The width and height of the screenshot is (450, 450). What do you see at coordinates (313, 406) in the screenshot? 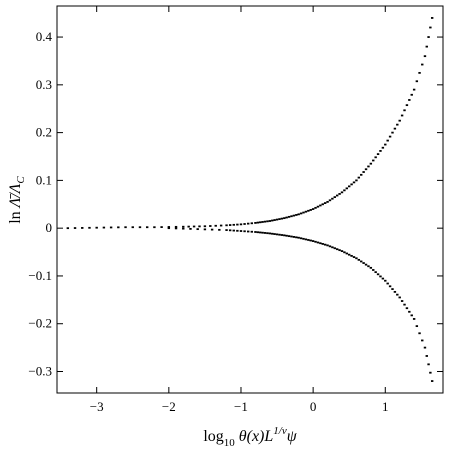
I see `x-tick-label: 0` at bounding box center [313, 406].